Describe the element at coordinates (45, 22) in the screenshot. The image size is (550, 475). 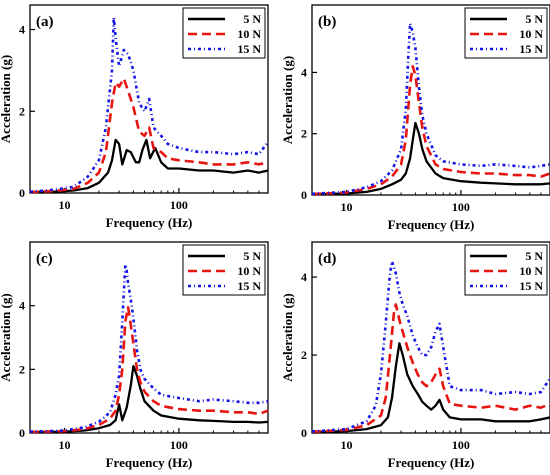
I see `panel-label: (a)` at that location.